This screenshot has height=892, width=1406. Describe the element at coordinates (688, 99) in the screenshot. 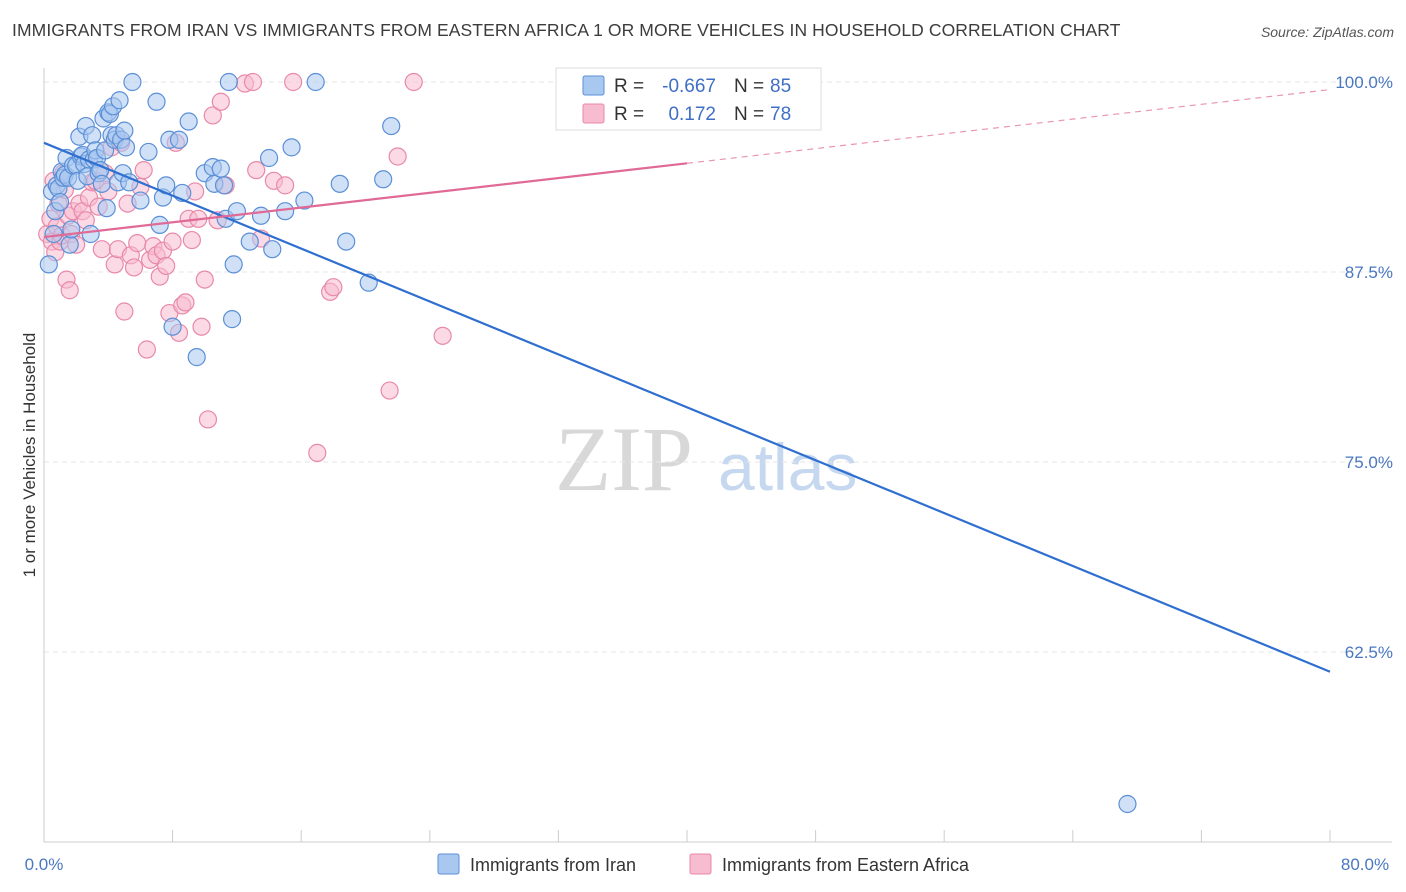

I see `stats-box: R = -0.667 N = 85 R = 0.172 N = 78` at that location.